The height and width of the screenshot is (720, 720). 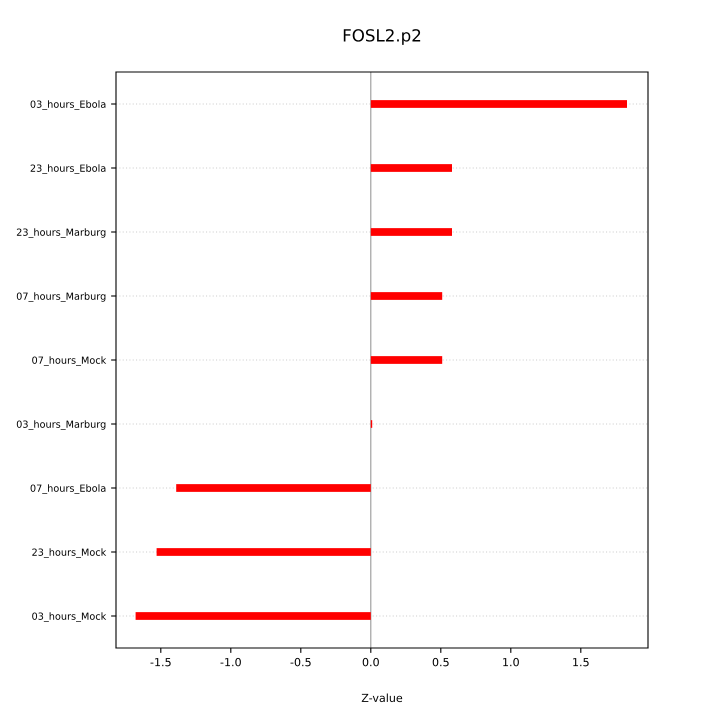 I want to click on y-tick-label: 03_hours_Marburg, so click(x=61, y=425).